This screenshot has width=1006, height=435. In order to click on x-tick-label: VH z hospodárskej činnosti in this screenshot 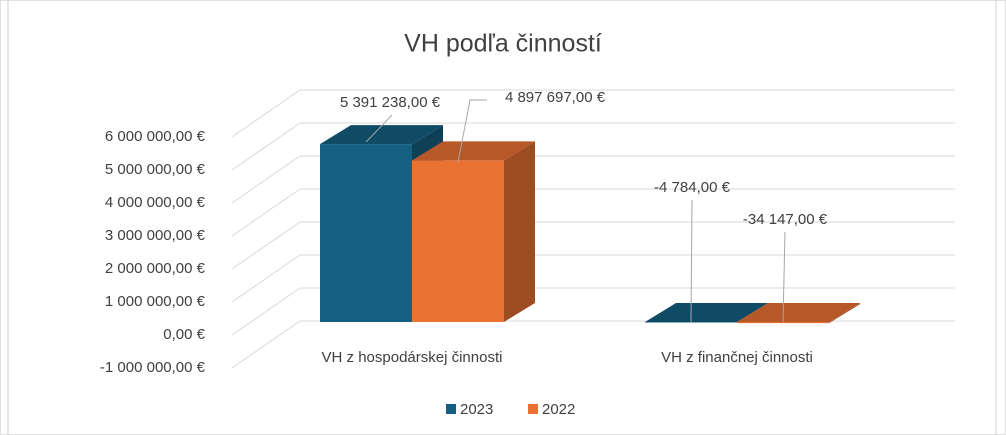, I will do `click(412, 357)`.